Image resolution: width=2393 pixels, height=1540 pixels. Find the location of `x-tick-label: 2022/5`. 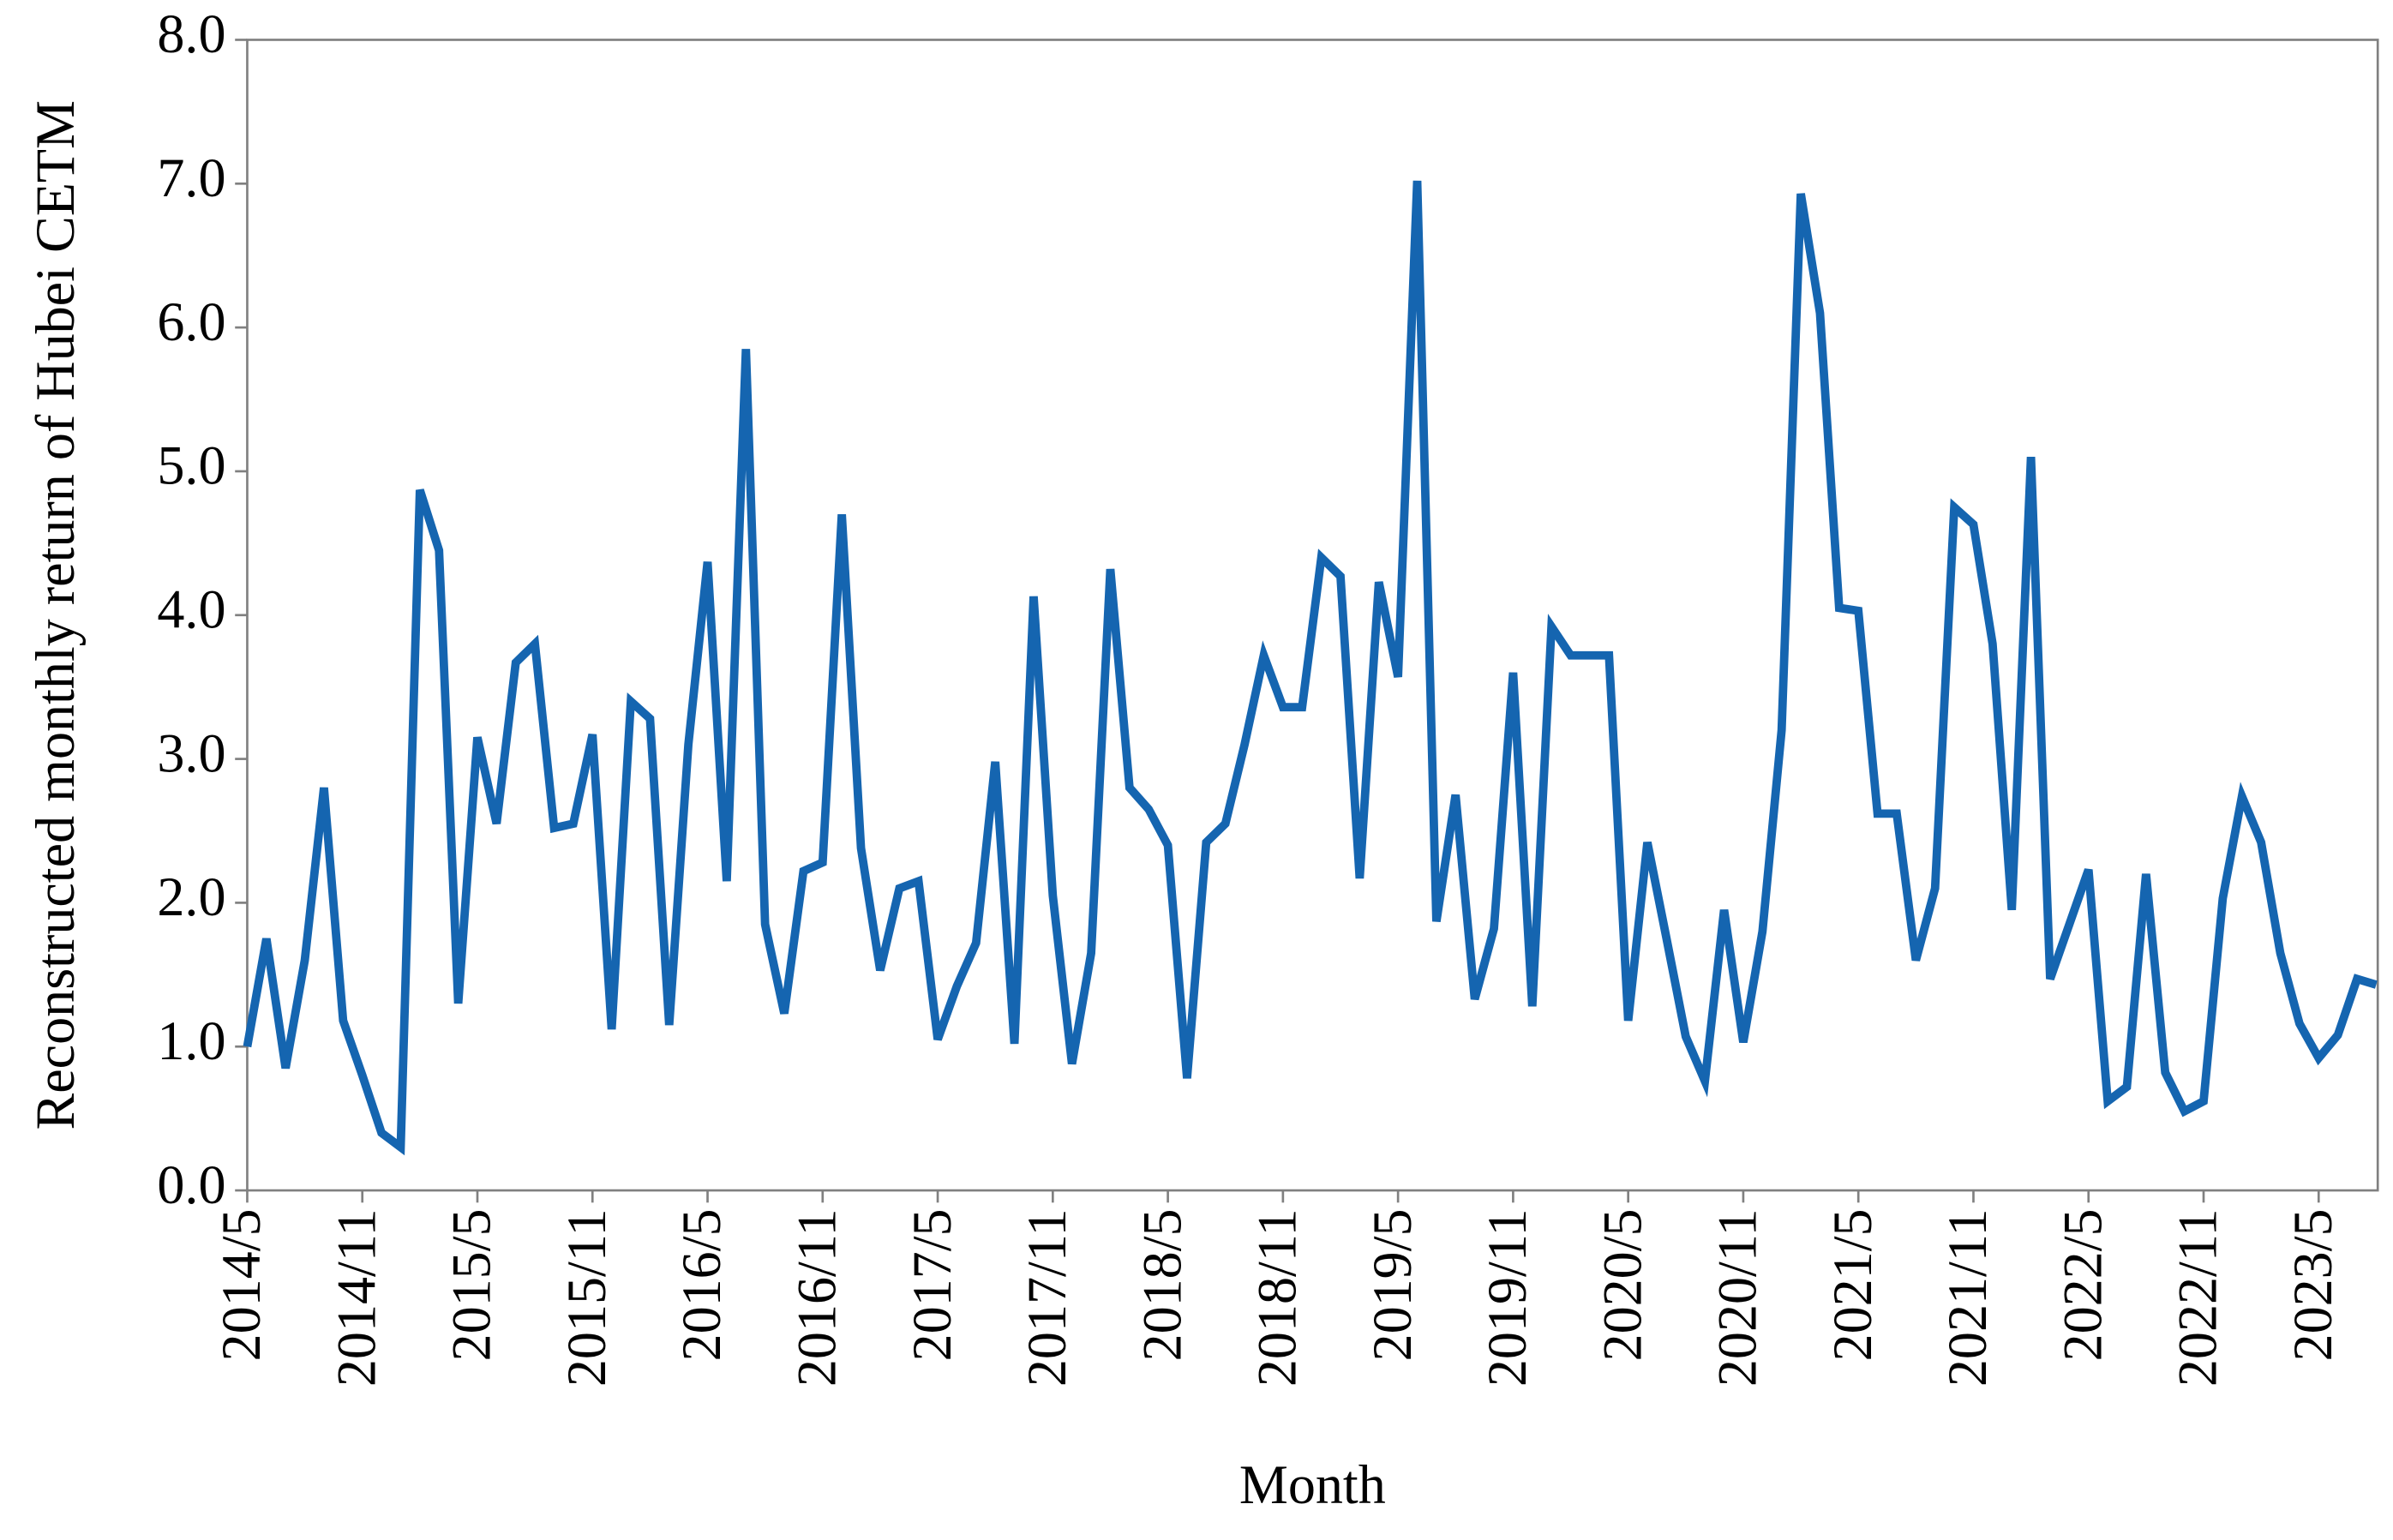

x-tick-label: 2022/5 is located at coordinates (2082, 1284).